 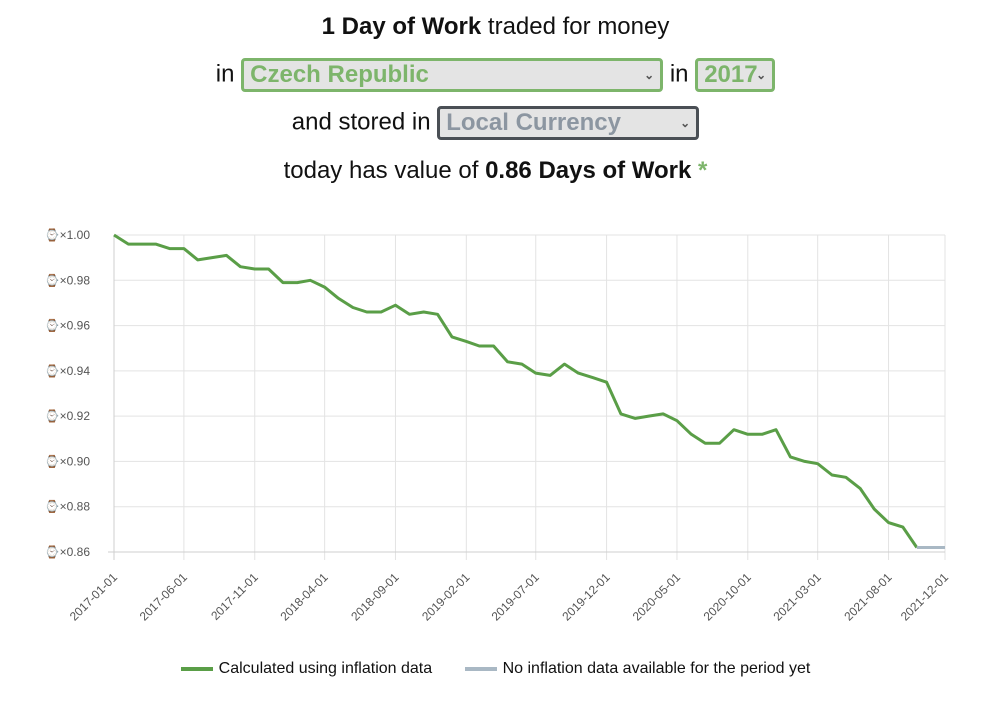 What do you see at coordinates (925, 597) in the screenshot?
I see `x-tick-label: 2021-12-01` at bounding box center [925, 597].